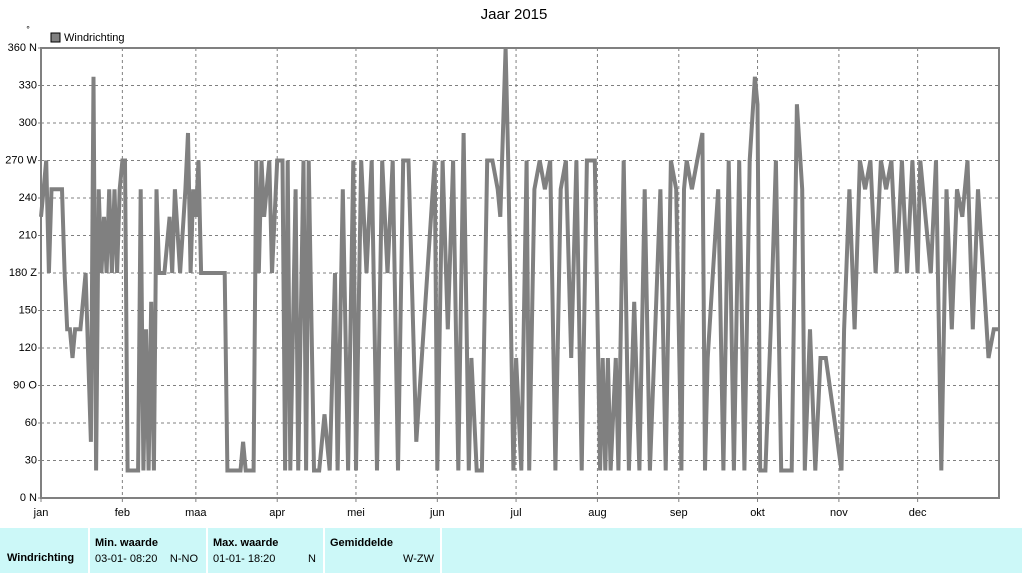 The height and width of the screenshot is (573, 1024). What do you see at coordinates (94, 38) in the screenshot?
I see `legend-label: Windrichting` at bounding box center [94, 38].